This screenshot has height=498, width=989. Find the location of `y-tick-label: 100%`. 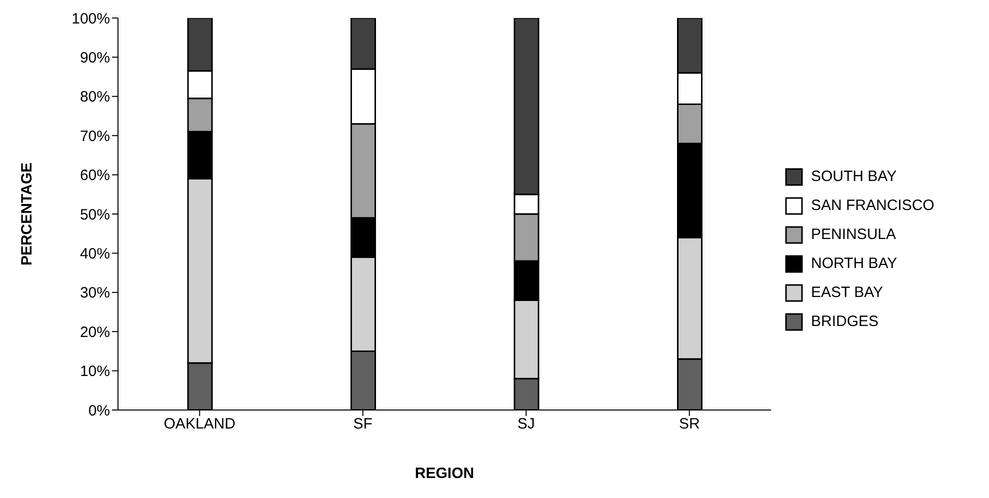

y-tick-label: 100% is located at coordinates (91, 19).